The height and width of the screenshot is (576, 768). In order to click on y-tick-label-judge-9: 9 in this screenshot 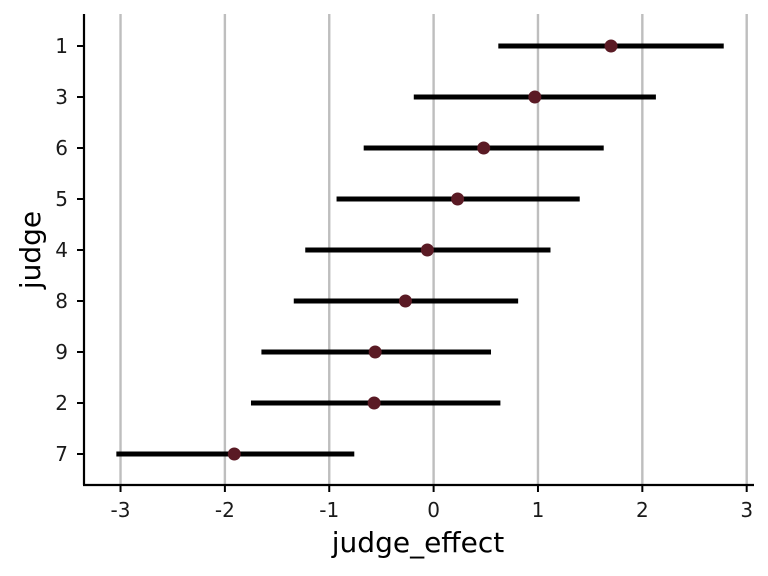, I will do `click(61, 352)`.